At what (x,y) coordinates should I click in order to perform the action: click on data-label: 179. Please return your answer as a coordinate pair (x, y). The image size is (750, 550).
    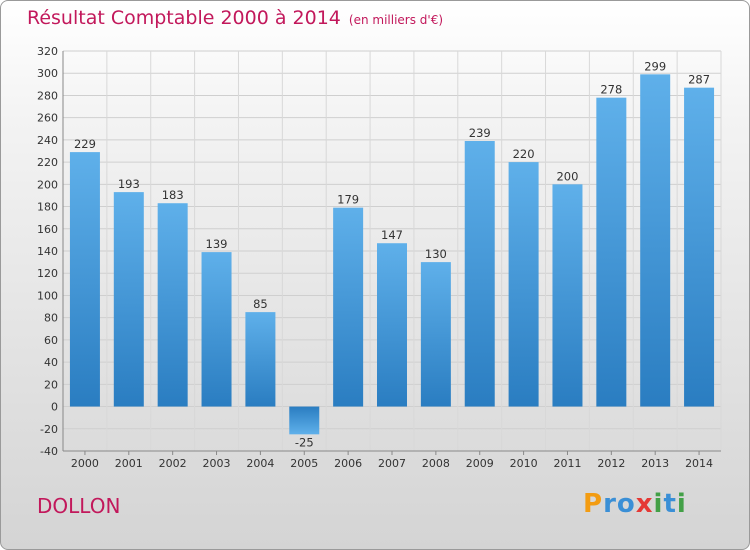
    Looking at the image, I should click on (348, 200).